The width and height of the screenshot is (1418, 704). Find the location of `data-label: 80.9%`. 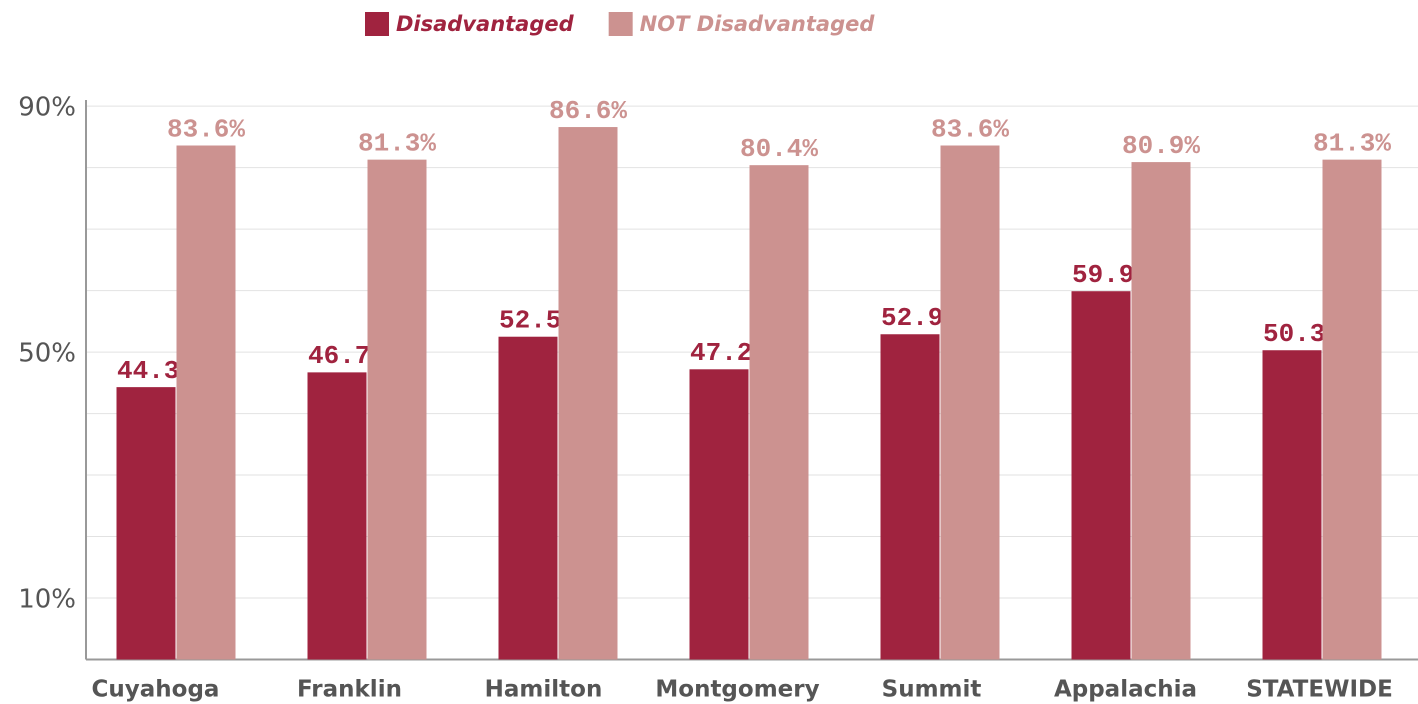

data-label: 80.9% is located at coordinates (1161, 146).